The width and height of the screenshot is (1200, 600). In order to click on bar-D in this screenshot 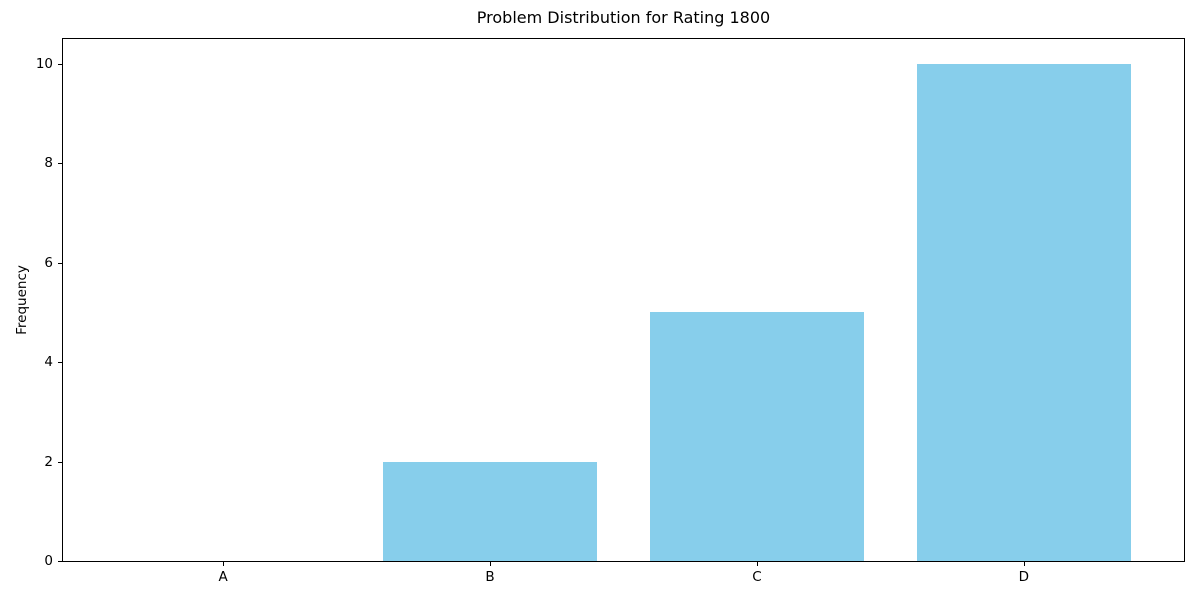, I will do `click(1024, 312)`.